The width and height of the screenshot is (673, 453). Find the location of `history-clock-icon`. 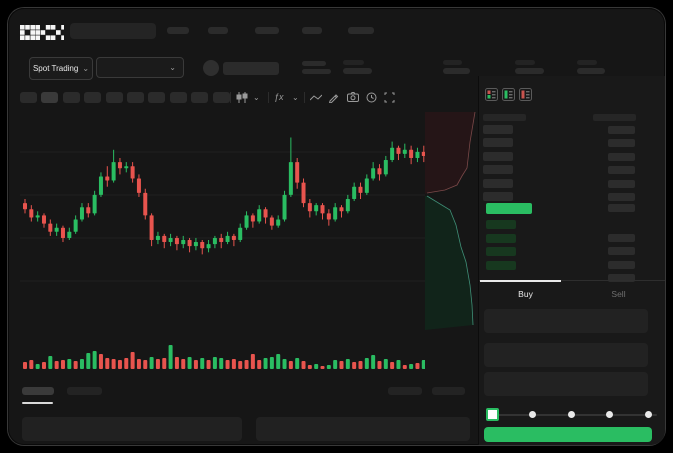

history-clock-icon is located at coordinates (371, 97).